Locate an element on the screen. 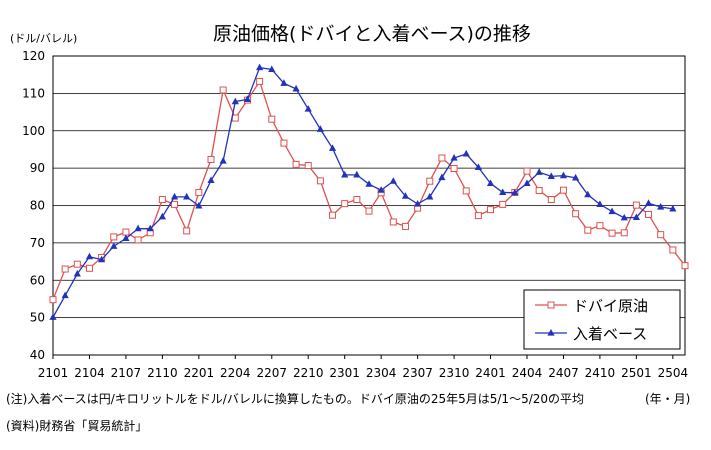 The height and width of the screenshot is (450, 711). y-tick-label: 90 is located at coordinates (37, 168).